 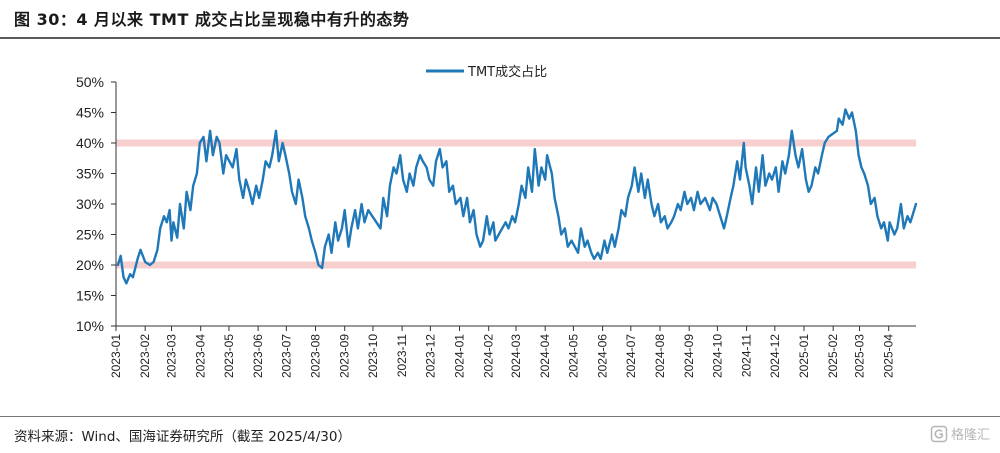 I want to click on x-tick-label: 2023-05, so click(x=229, y=356).